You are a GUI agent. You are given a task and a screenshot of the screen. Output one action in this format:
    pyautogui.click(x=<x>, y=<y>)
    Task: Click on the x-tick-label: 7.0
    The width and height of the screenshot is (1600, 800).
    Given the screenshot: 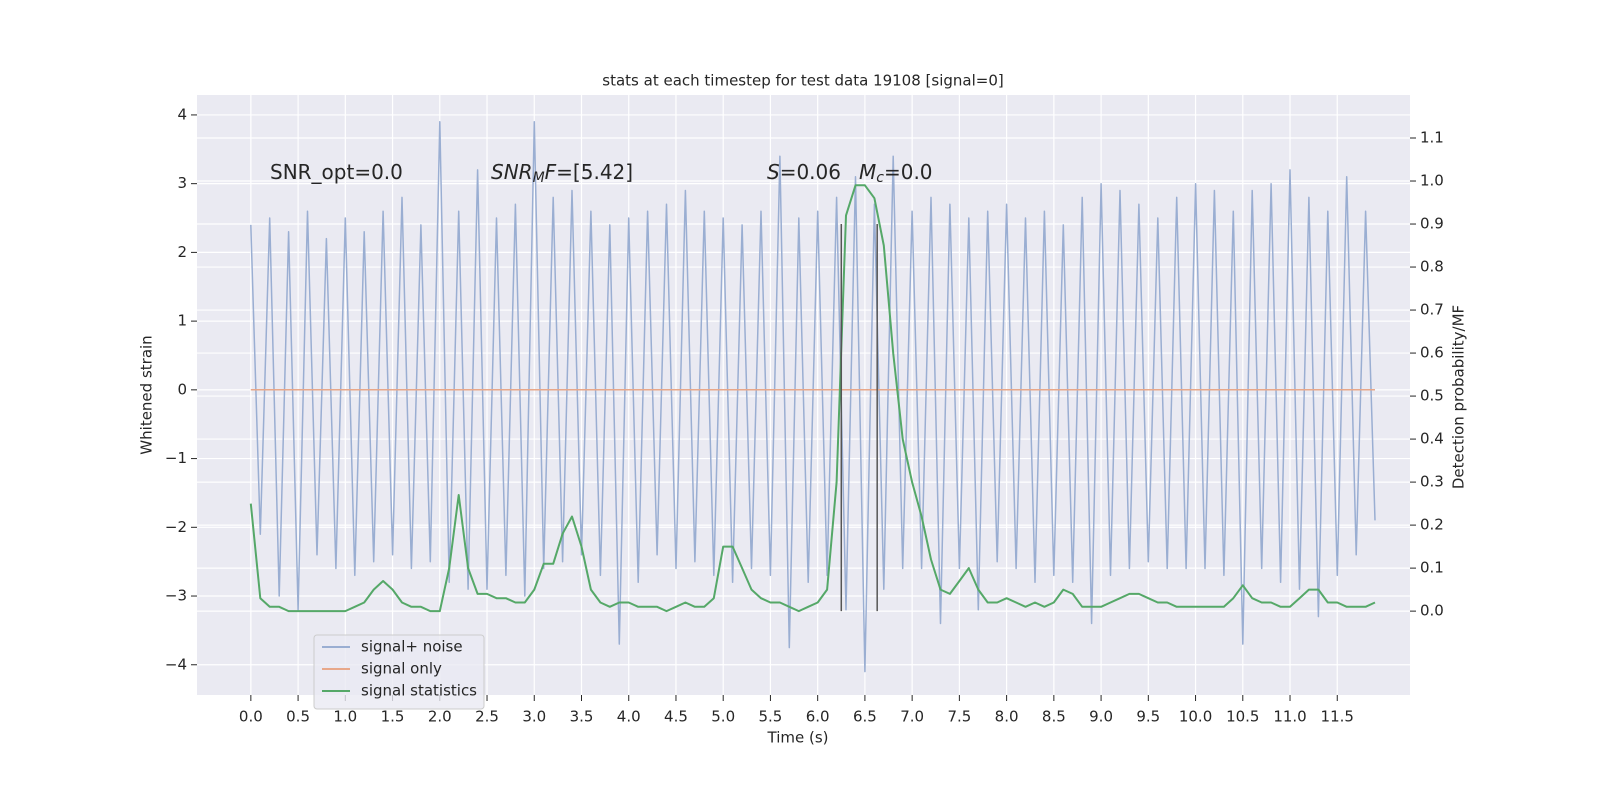 What is the action you would take?
    pyautogui.click(x=912, y=717)
    